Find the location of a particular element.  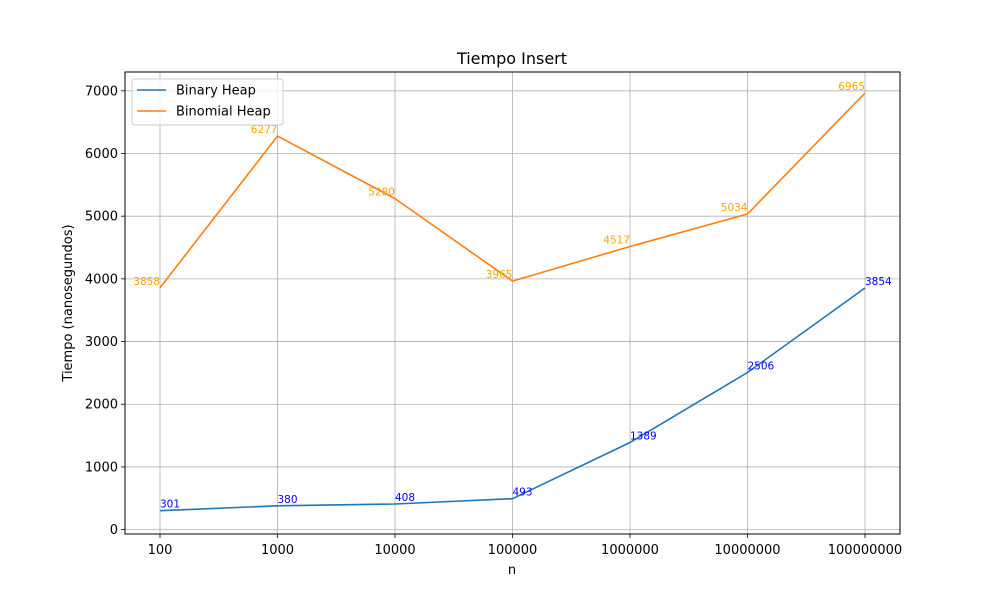

x-tick-label: 10000000 is located at coordinates (747, 550).